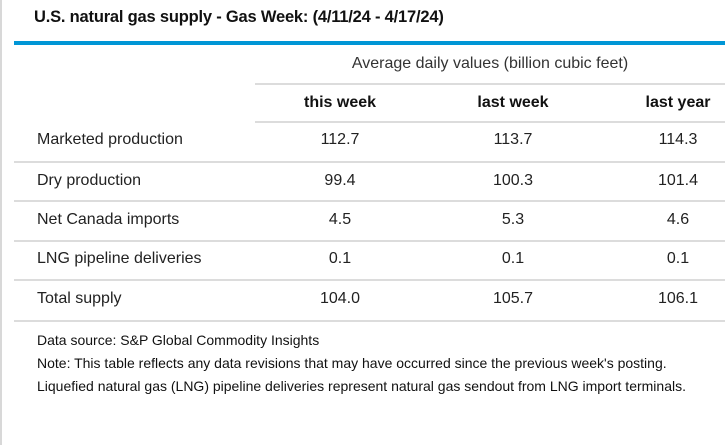 Image resolution: width=725 pixels, height=445 pixels. What do you see at coordinates (1, 222) in the screenshot?
I see `panel-border` at bounding box center [1, 222].